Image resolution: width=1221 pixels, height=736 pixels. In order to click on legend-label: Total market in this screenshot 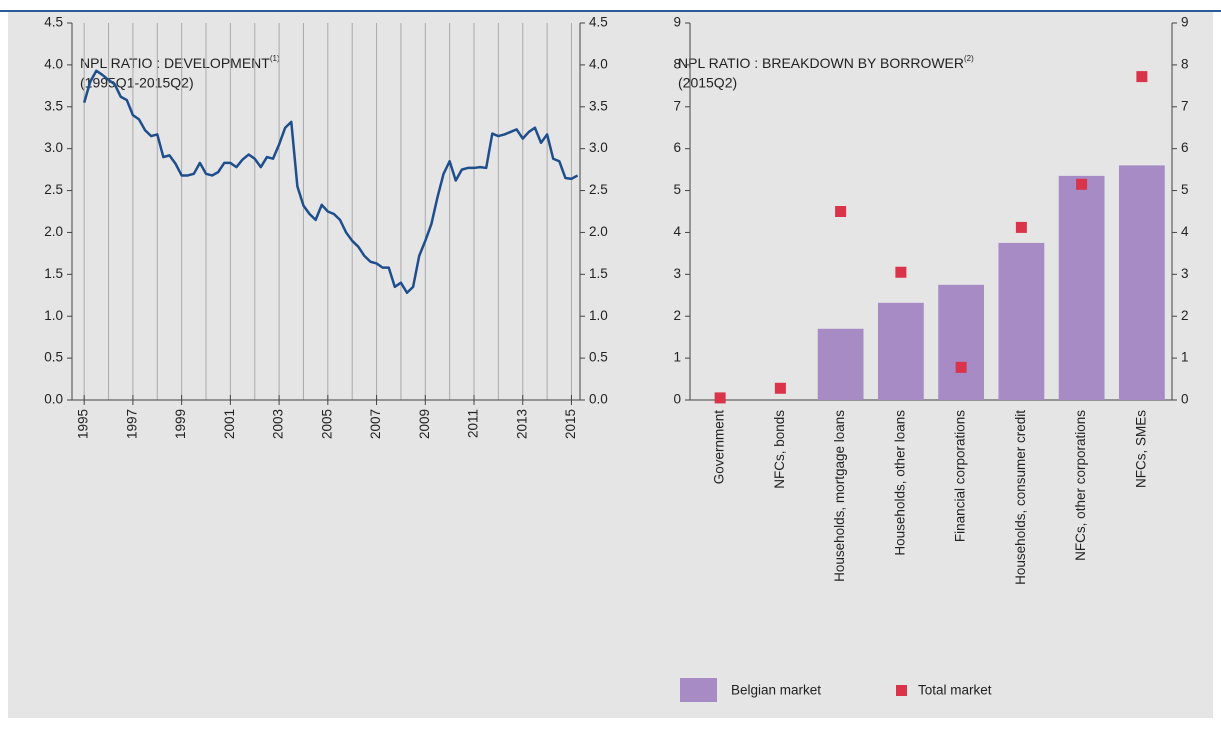, I will do `click(955, 690)`.